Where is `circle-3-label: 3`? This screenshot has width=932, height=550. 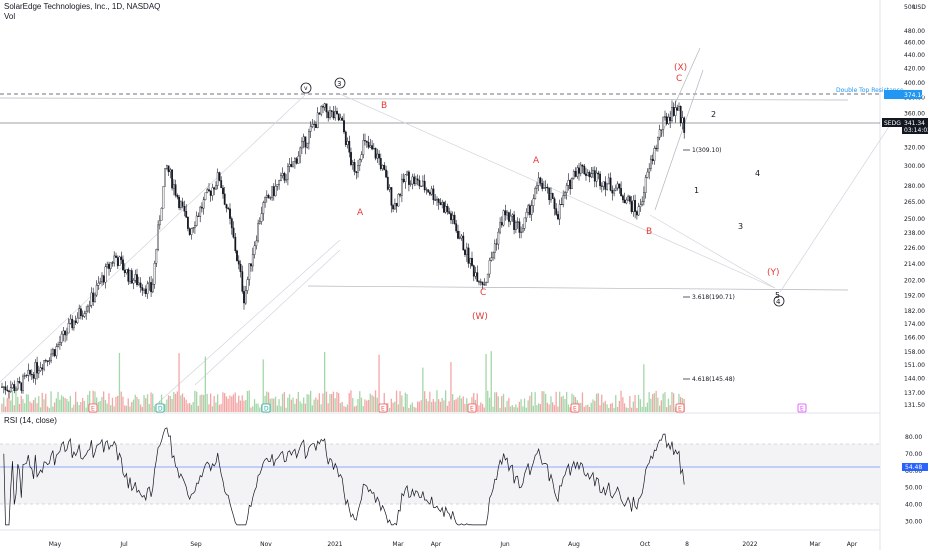
circle-3-label: 3 is located at coordinates (339, 84).